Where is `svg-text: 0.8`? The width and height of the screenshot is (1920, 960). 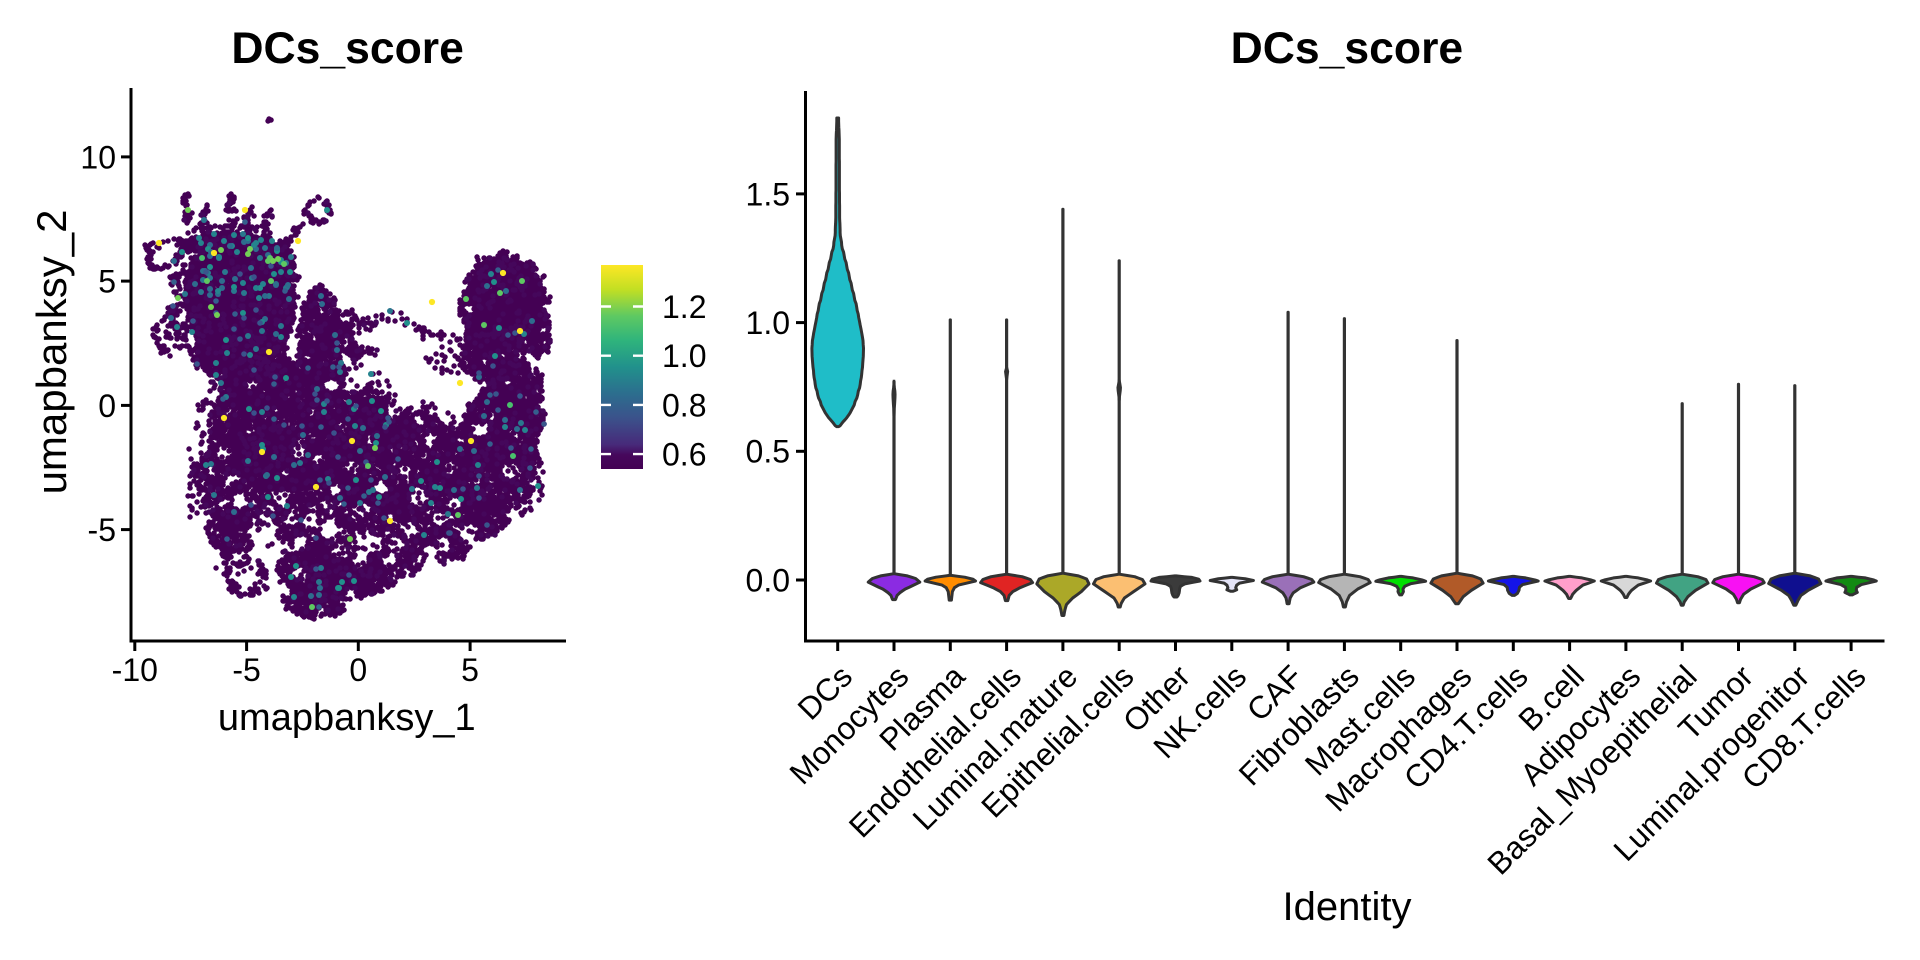 svg-text: 0.8 is located at coordinates (684, 405).